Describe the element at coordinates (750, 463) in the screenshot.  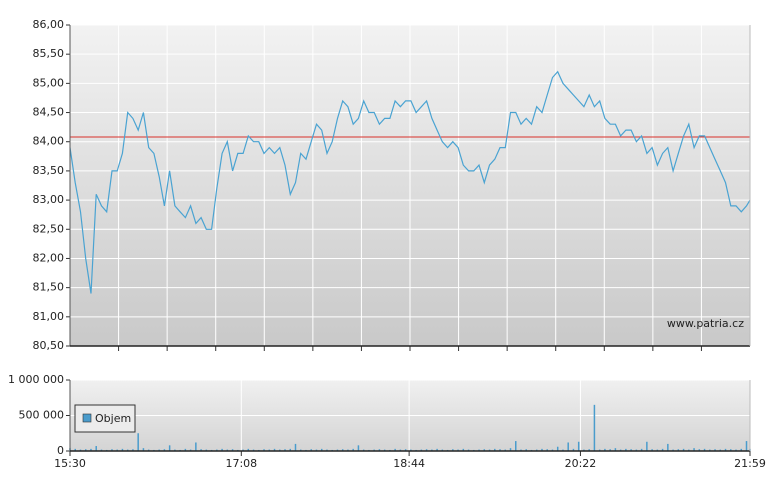
I see `x-tick-label: 21:59` at that location.